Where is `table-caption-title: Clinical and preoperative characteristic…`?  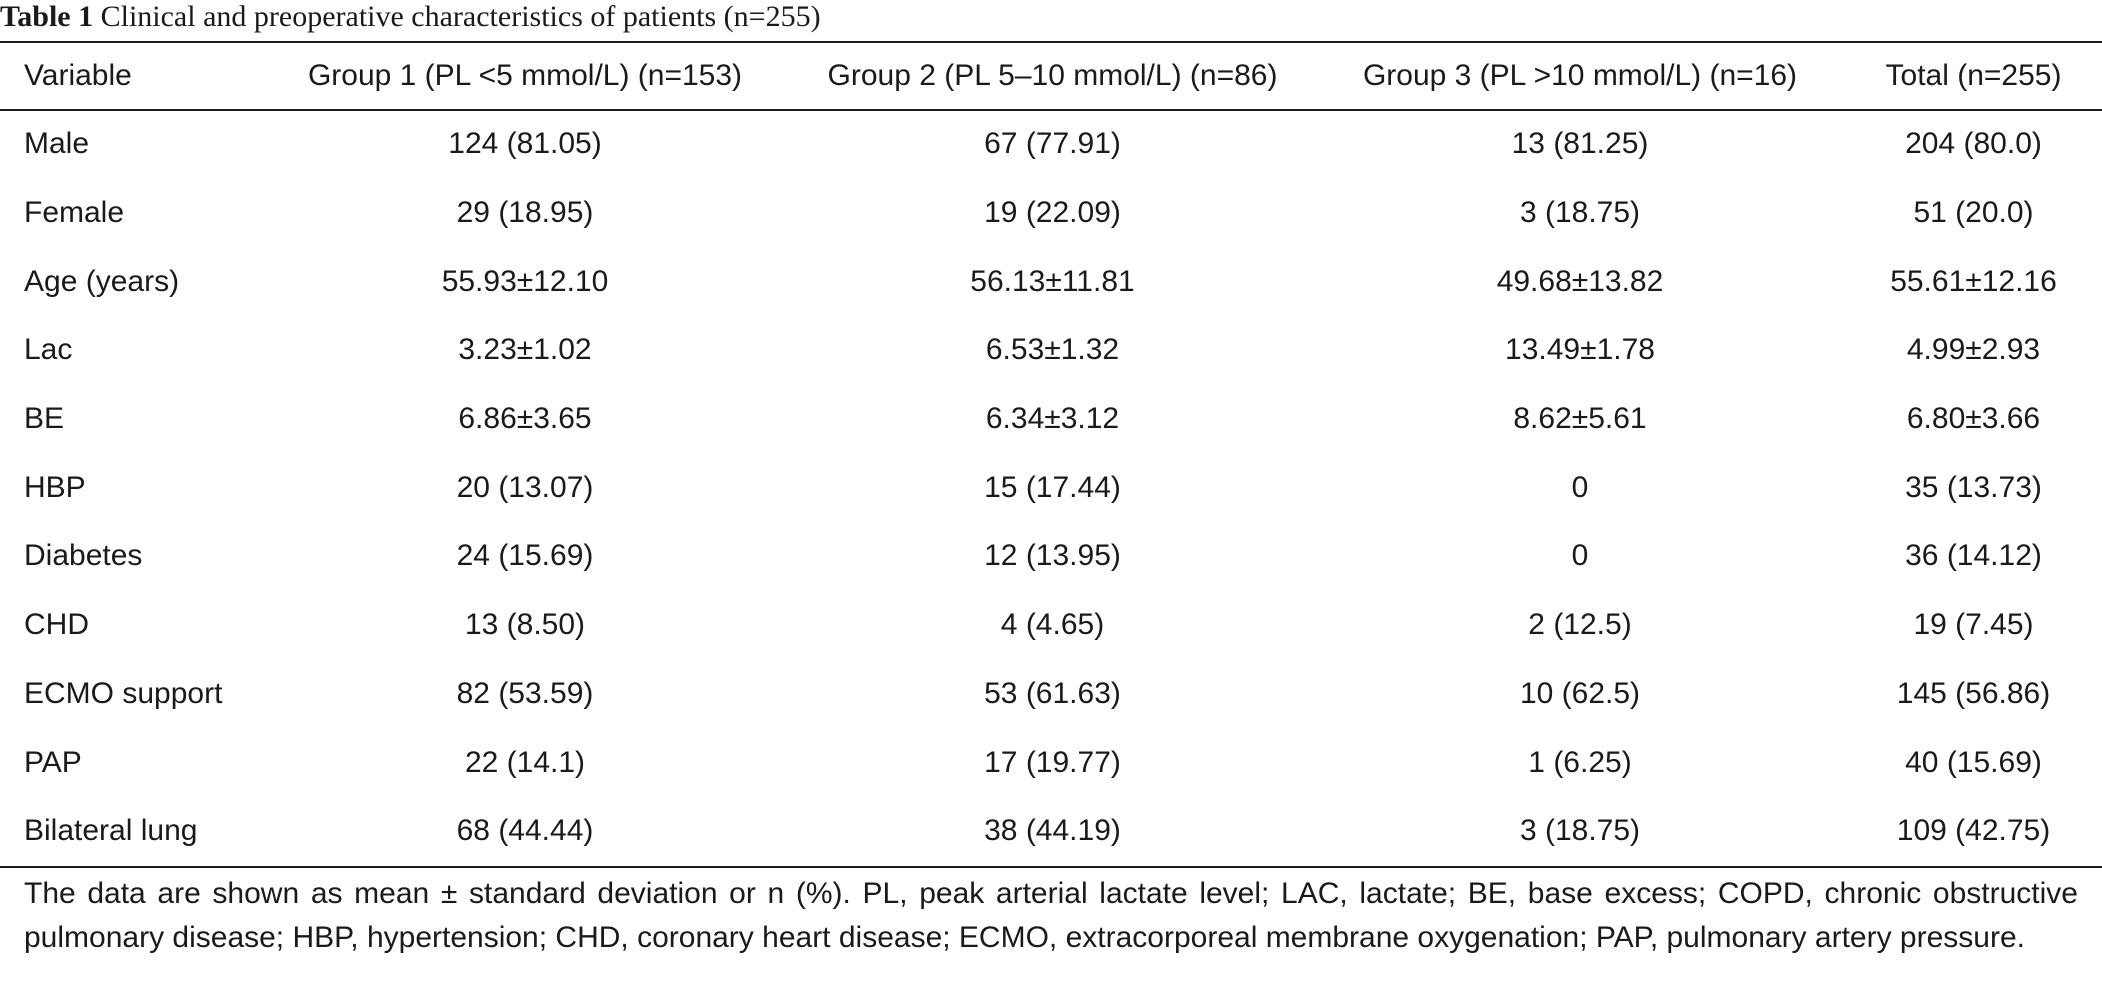 table-caption-title: Clinical and preoperative characteristic… is located at coordinates (460, 16).